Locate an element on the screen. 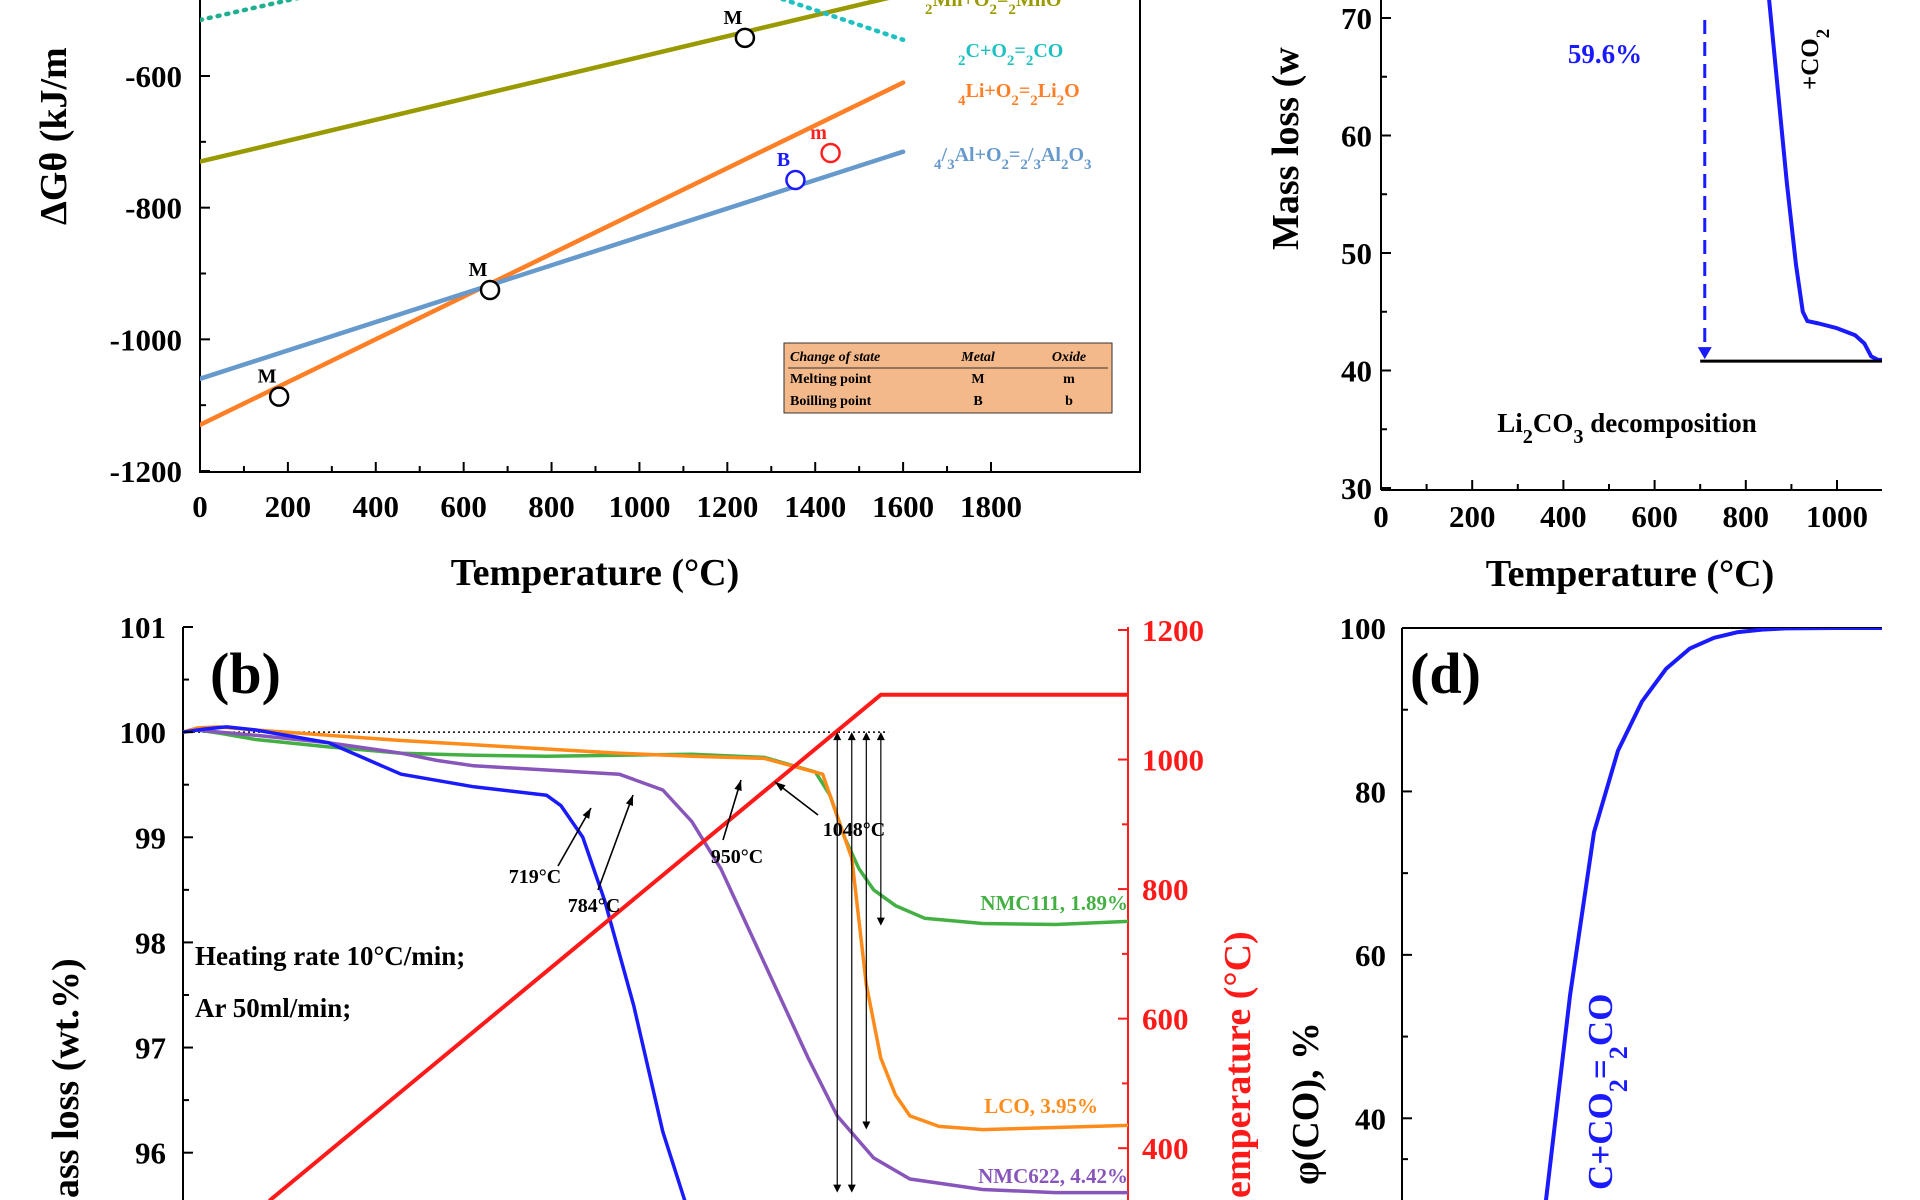 The image size is (1920, 1200). x-tick-label-6: 1200 is located at coordinates (727, 506).